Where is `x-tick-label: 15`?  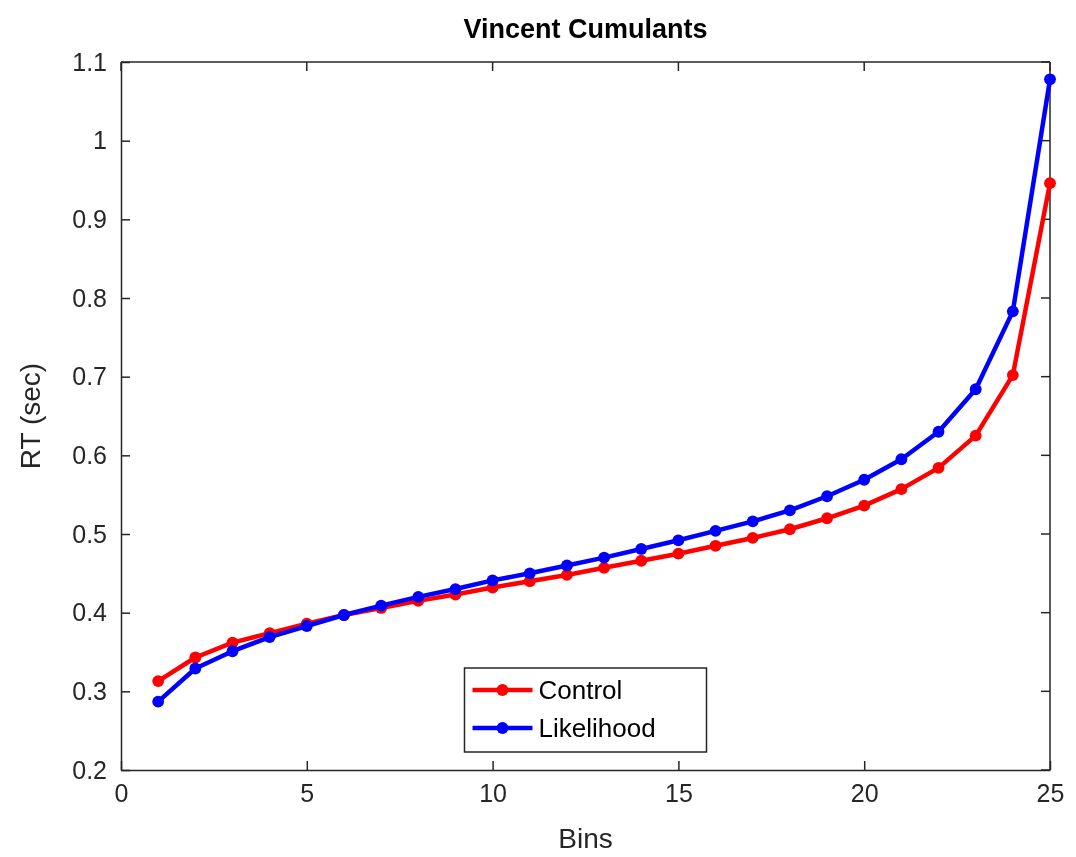
x-tick-label: 15 is located at coordinates (678, 792).